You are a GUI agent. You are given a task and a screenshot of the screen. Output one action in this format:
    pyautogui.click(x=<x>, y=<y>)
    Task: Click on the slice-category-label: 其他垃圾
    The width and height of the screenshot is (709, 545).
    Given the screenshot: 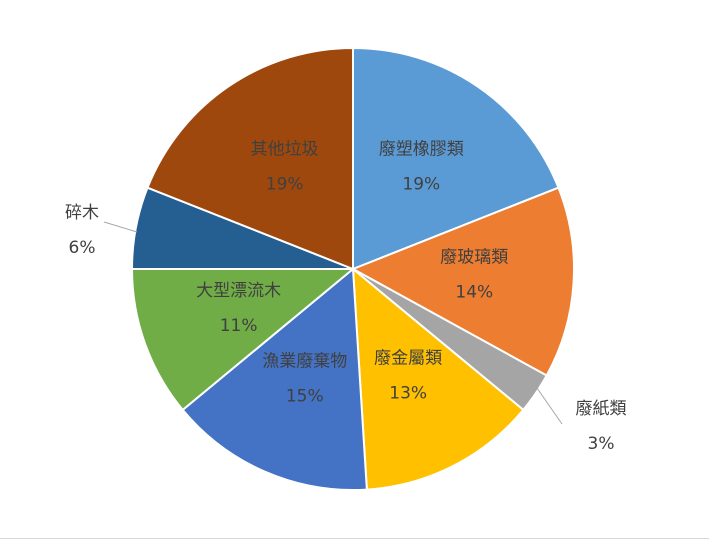 What is the action you would take?
    pyautogui.click(x=285, y=149)
    